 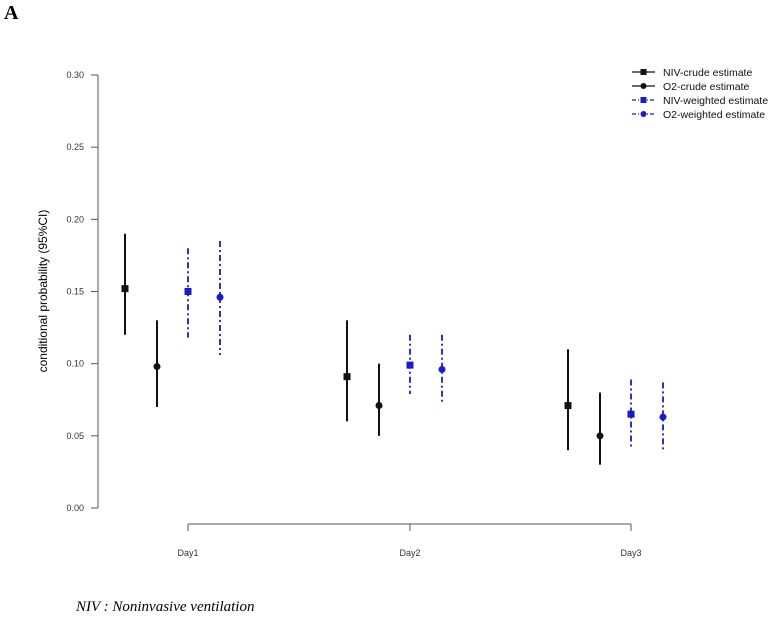 I want to click on y-axis-title: conditional probability (95%CI), so click(x=43, y=291).